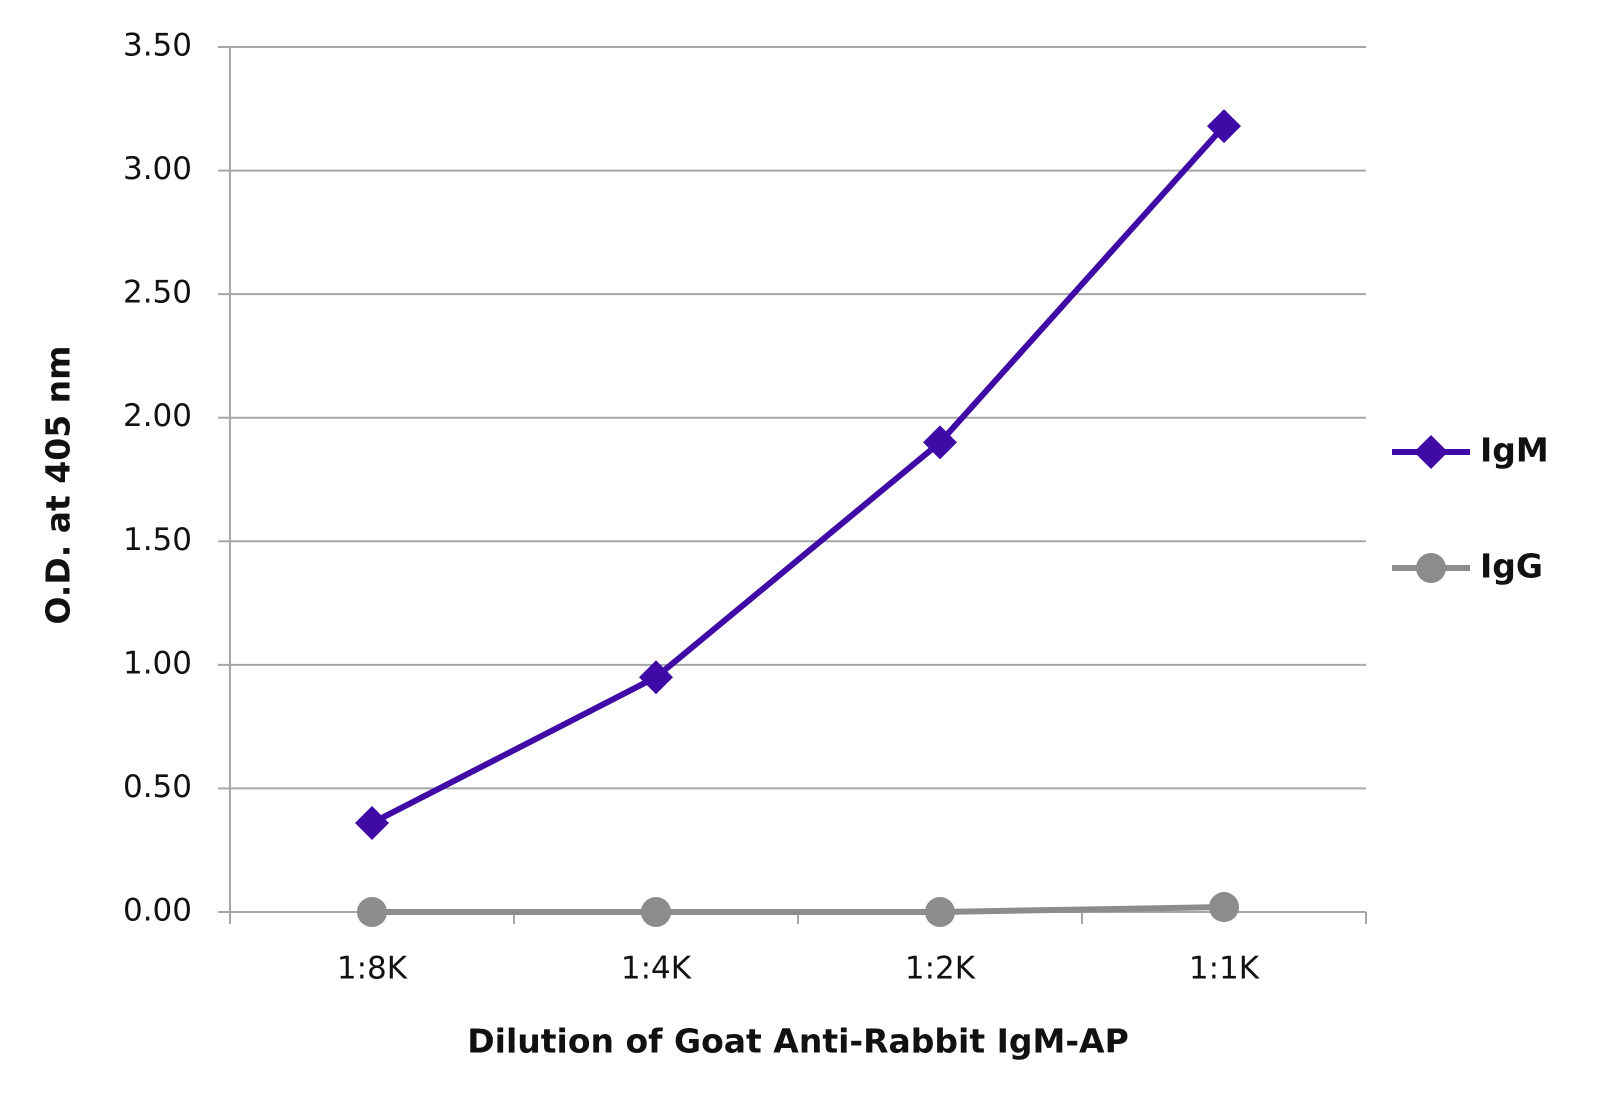  I want to click on x-tick-label: 1:2K, so click(940, 969).